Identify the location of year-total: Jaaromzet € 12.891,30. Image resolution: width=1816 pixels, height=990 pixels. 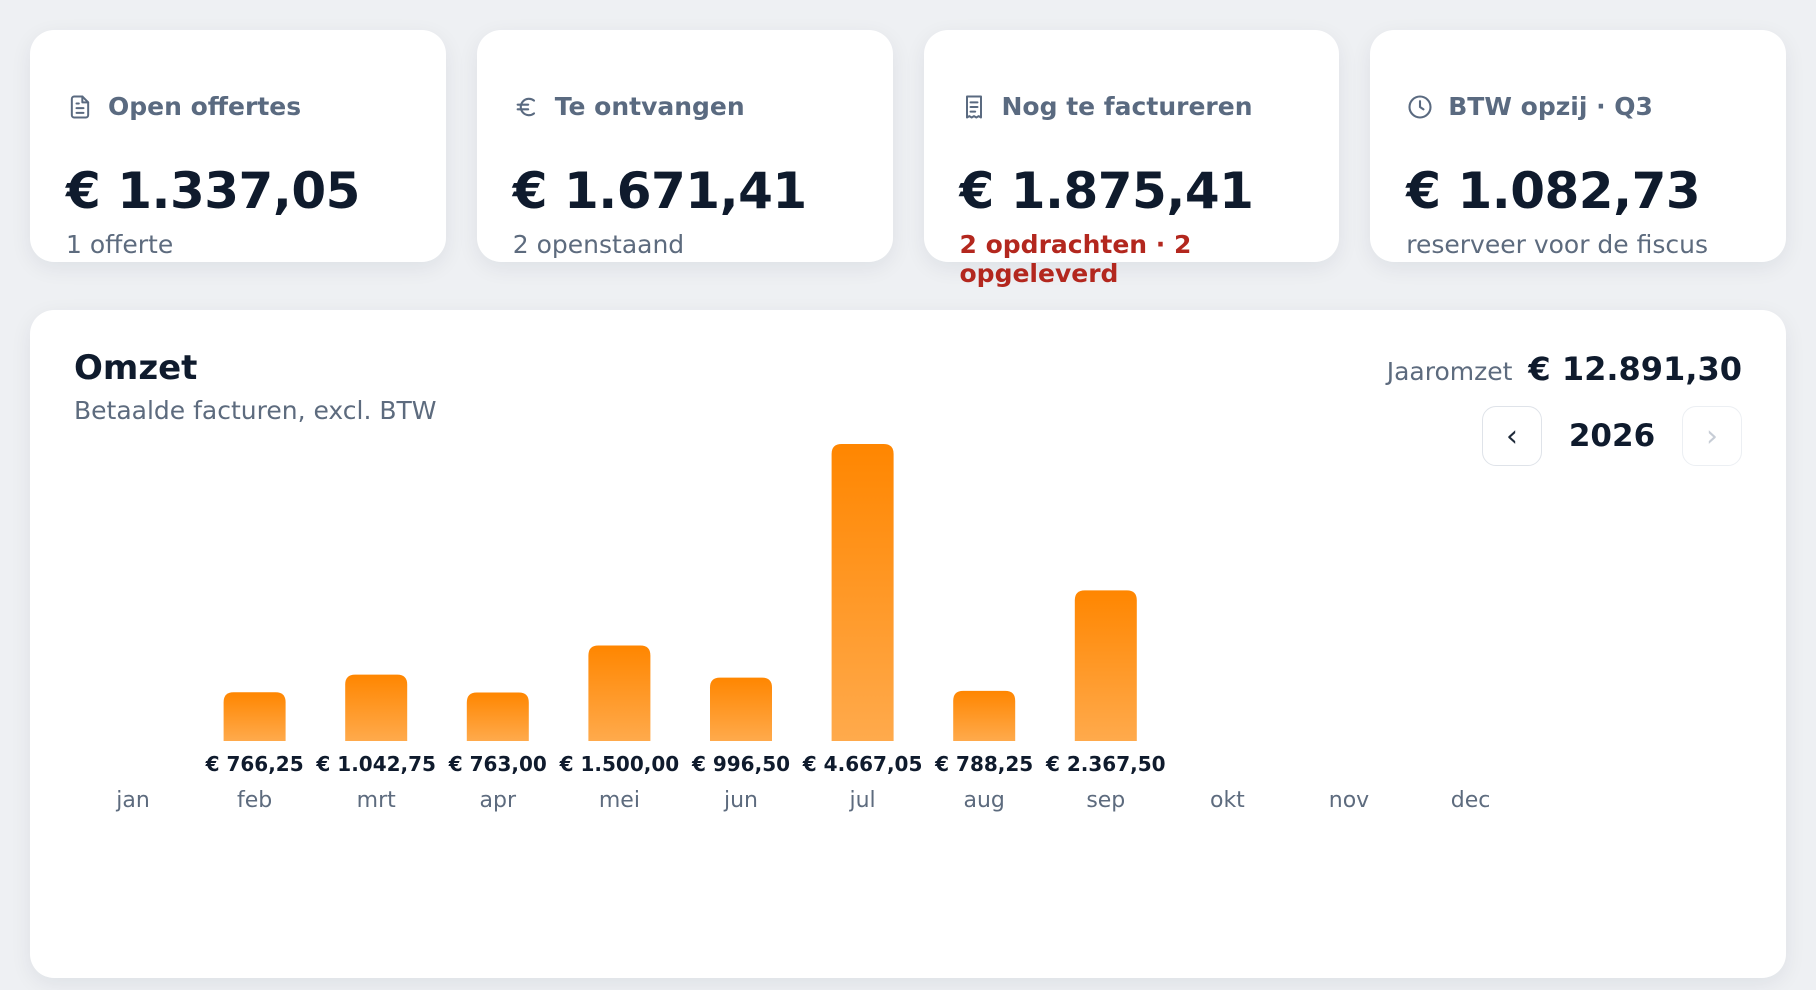
(1564, 369).